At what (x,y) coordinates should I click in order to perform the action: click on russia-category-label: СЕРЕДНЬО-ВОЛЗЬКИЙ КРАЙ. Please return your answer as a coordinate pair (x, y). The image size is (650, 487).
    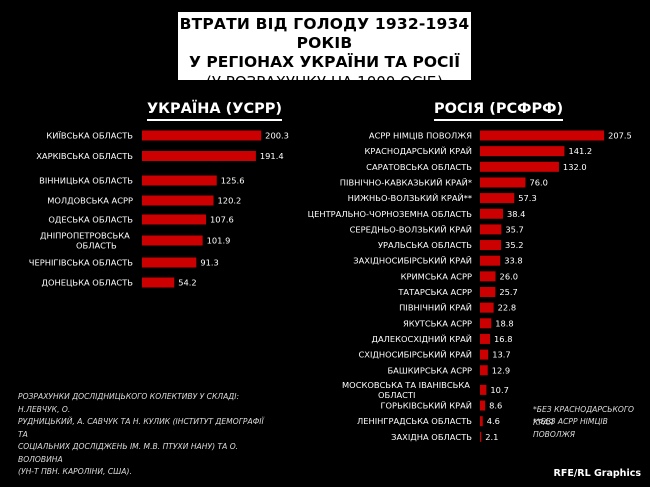
    Looking at the image, I should click on (411, 228).